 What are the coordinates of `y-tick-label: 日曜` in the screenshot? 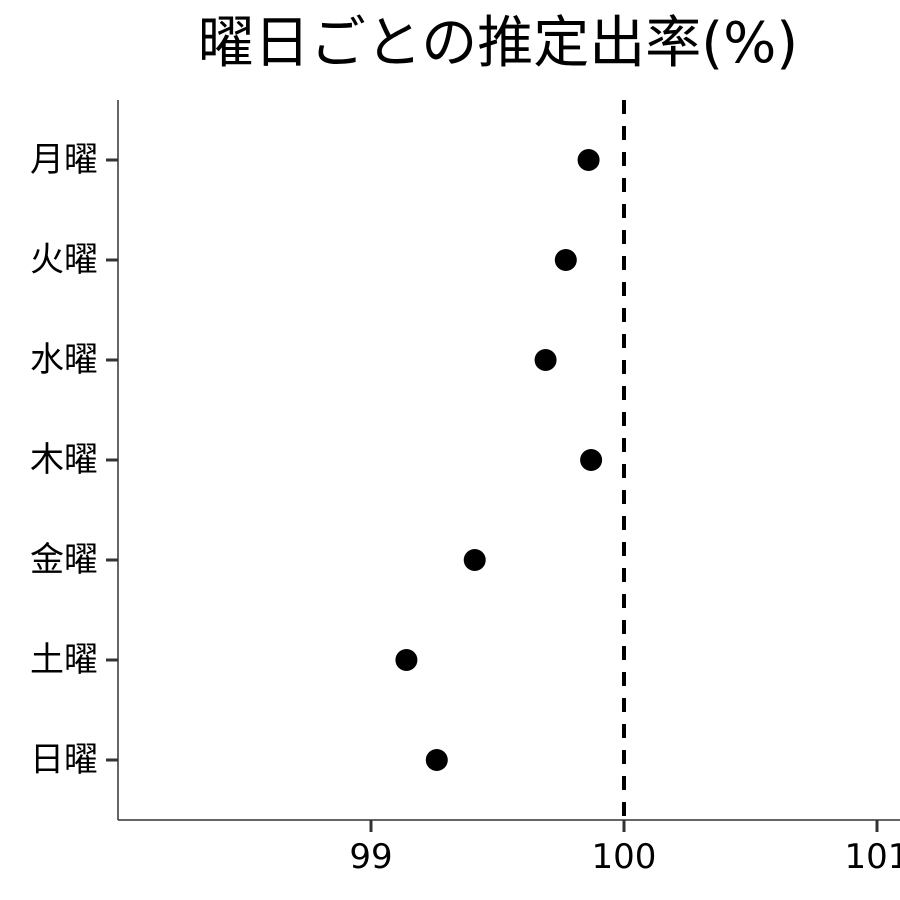 It's located at (64, 760).